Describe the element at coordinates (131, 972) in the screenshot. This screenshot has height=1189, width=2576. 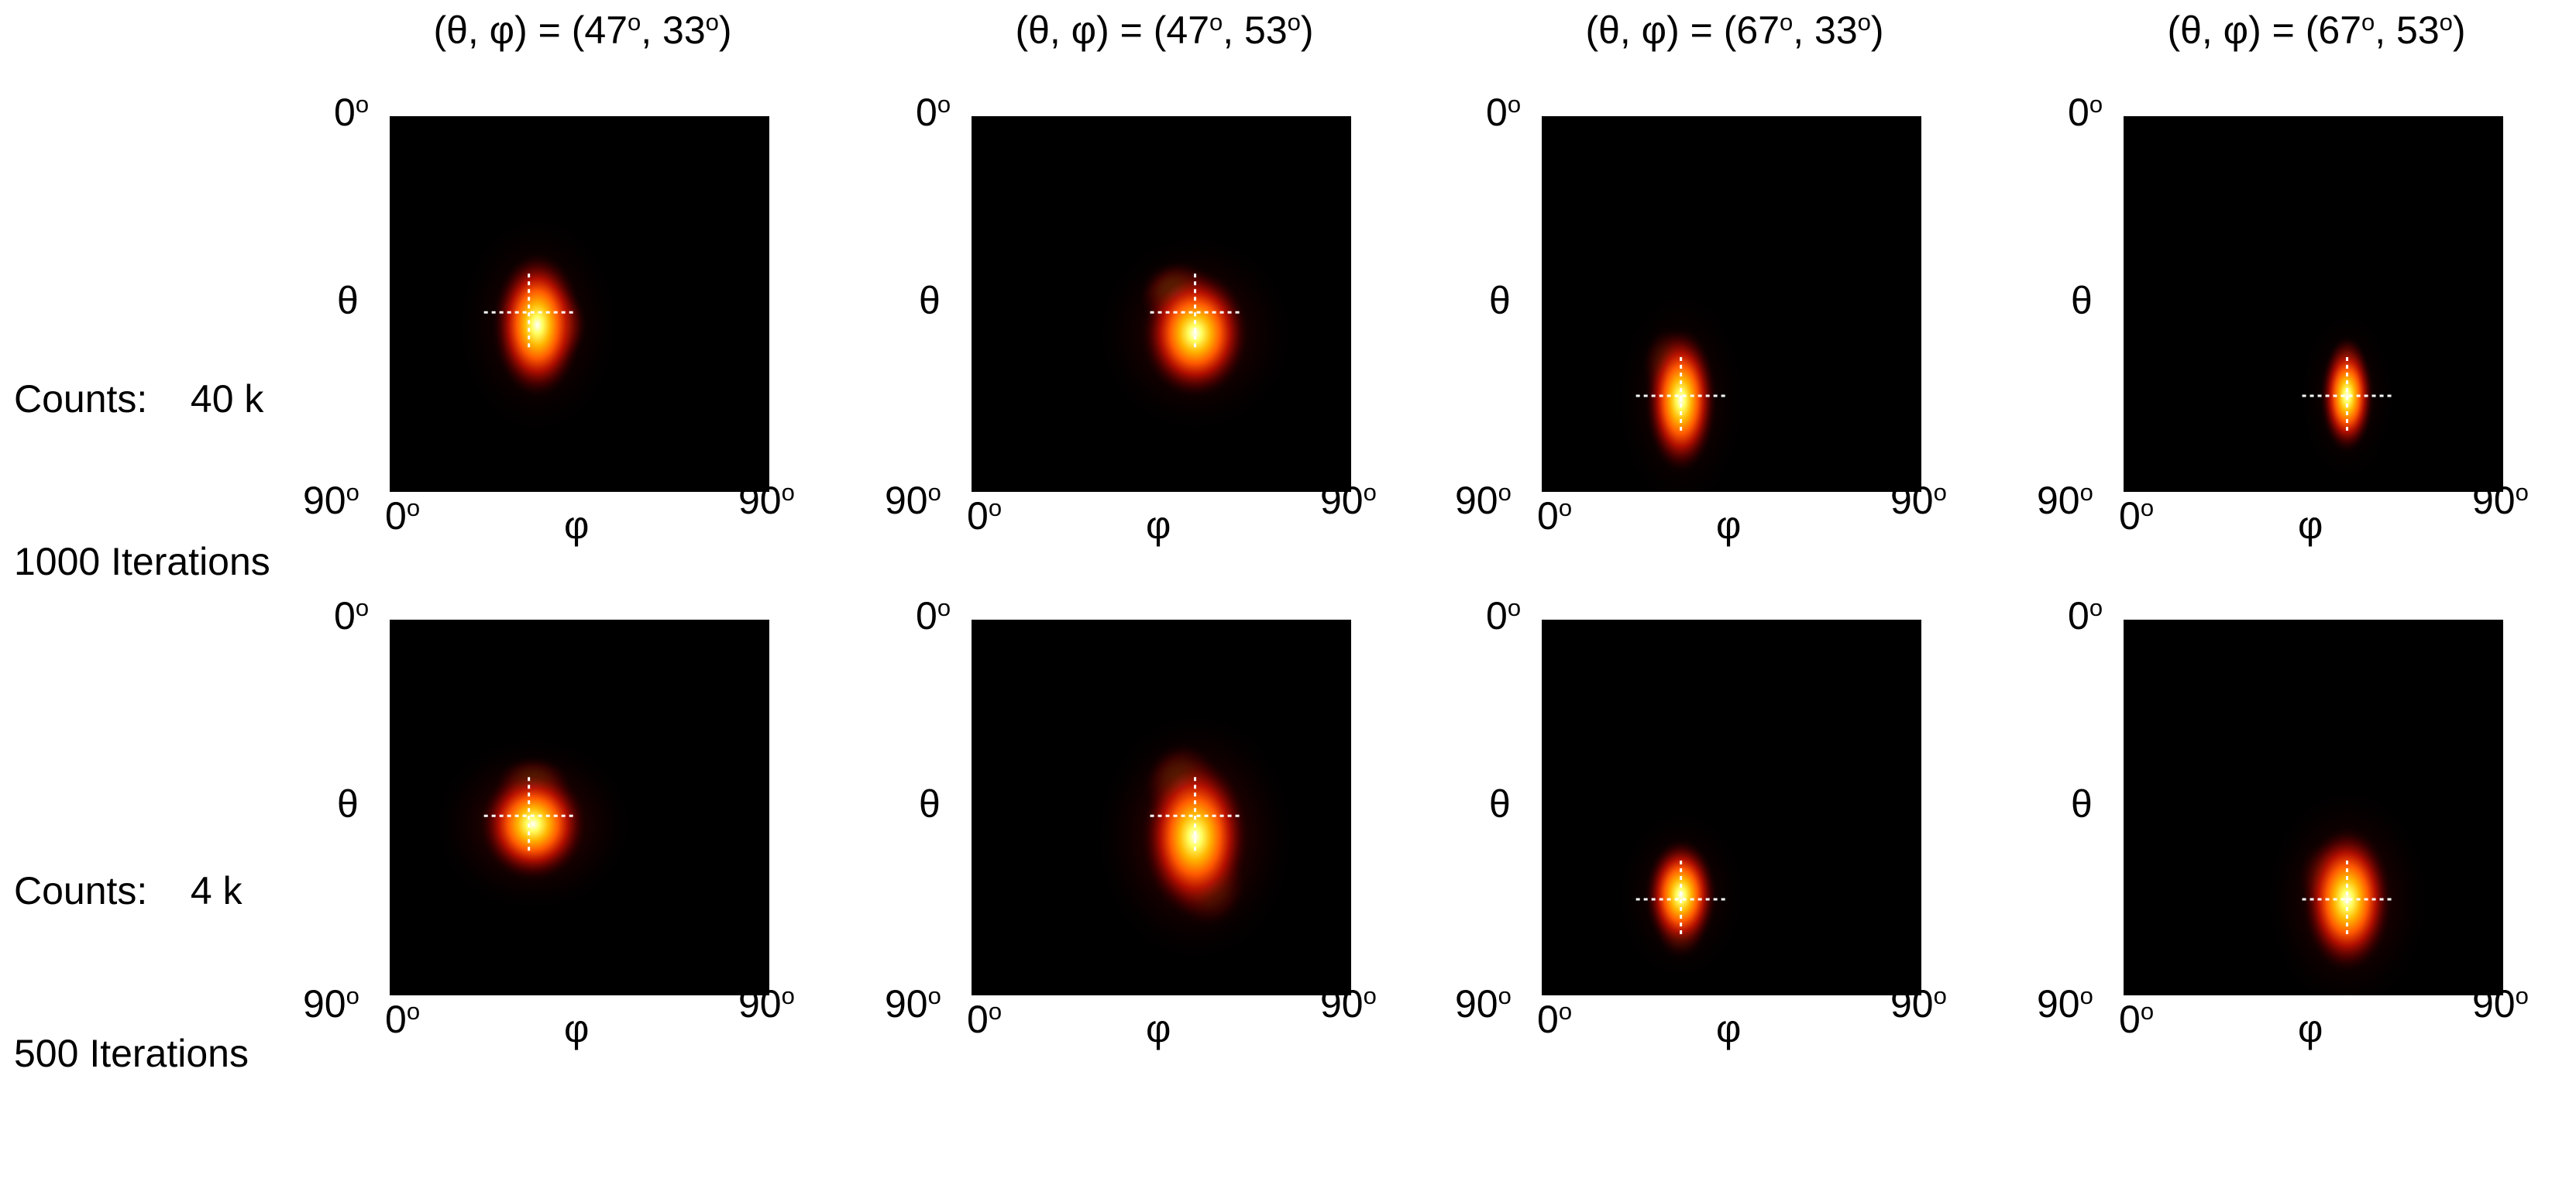
I see `row-label: Counts: 4 k 500 Iterations` at that location.